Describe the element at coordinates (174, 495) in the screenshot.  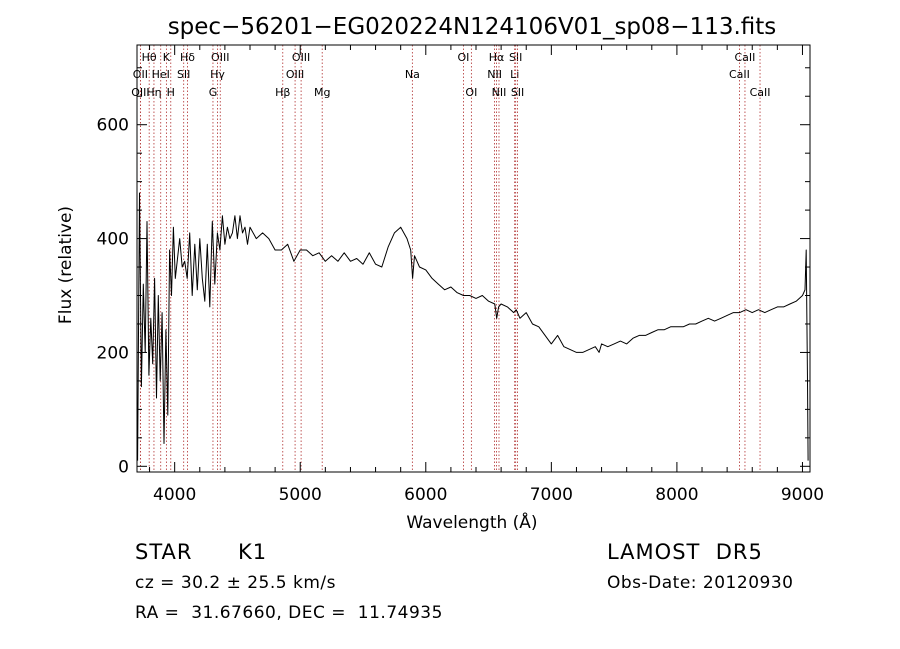
I see `x-tick-label: 4000` at that location.